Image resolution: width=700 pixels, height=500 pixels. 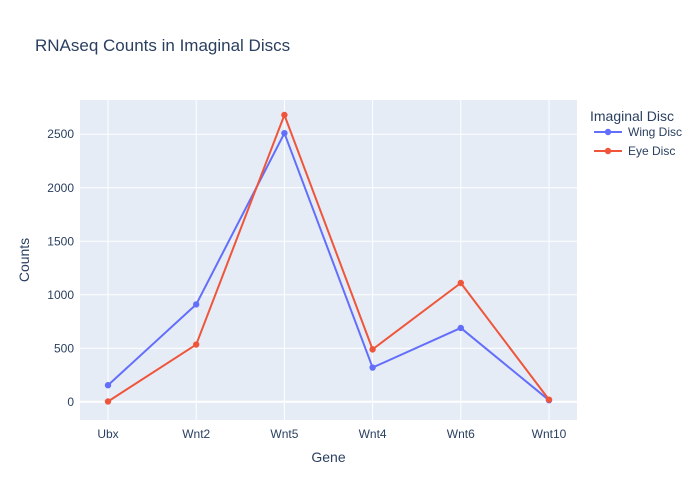 What do you see at coordinates (461, 434) in the screenshot?
I see `x-tick-label: Wnt6` at bounding box center [461, 434].